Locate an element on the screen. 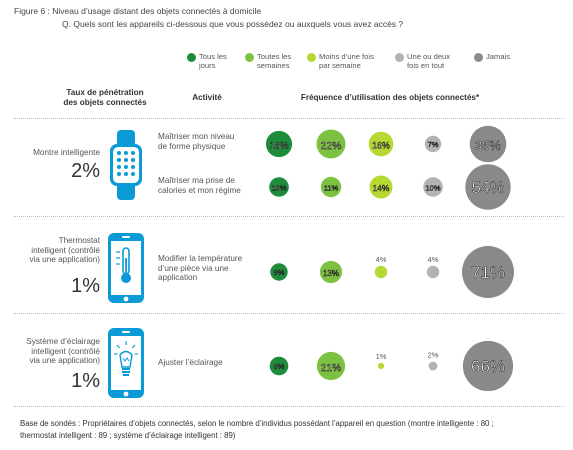  bubble-label: 71% is located at coordinates (488, 272).